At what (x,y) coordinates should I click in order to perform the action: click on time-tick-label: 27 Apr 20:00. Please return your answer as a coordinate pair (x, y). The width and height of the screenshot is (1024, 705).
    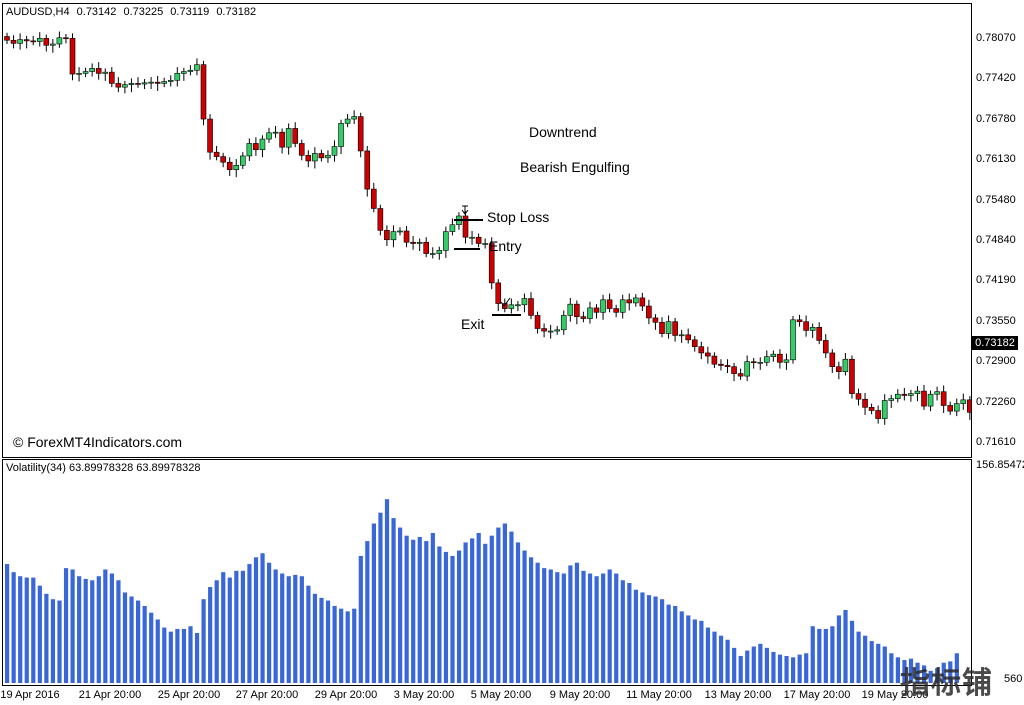
    Looking at the image, I should click on (267, 695).